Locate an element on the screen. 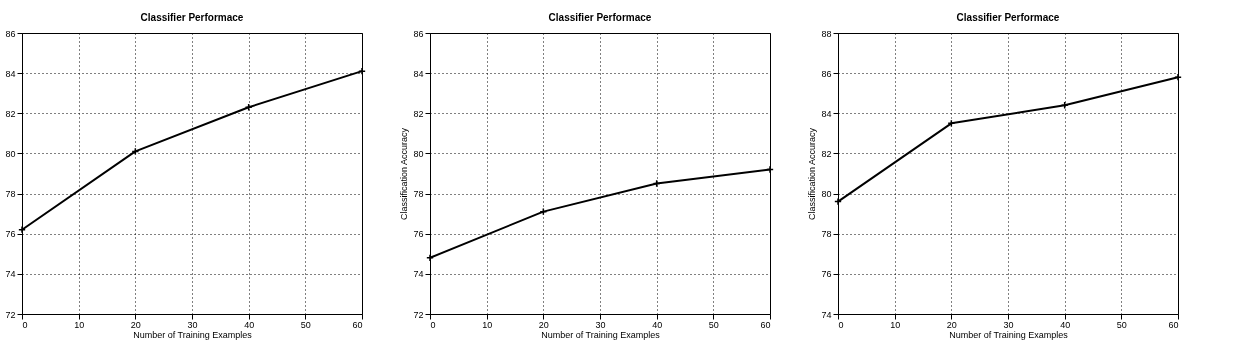 The image size is (1259, 345). y-tick-label: 88 is located at coordinates (826, 33).